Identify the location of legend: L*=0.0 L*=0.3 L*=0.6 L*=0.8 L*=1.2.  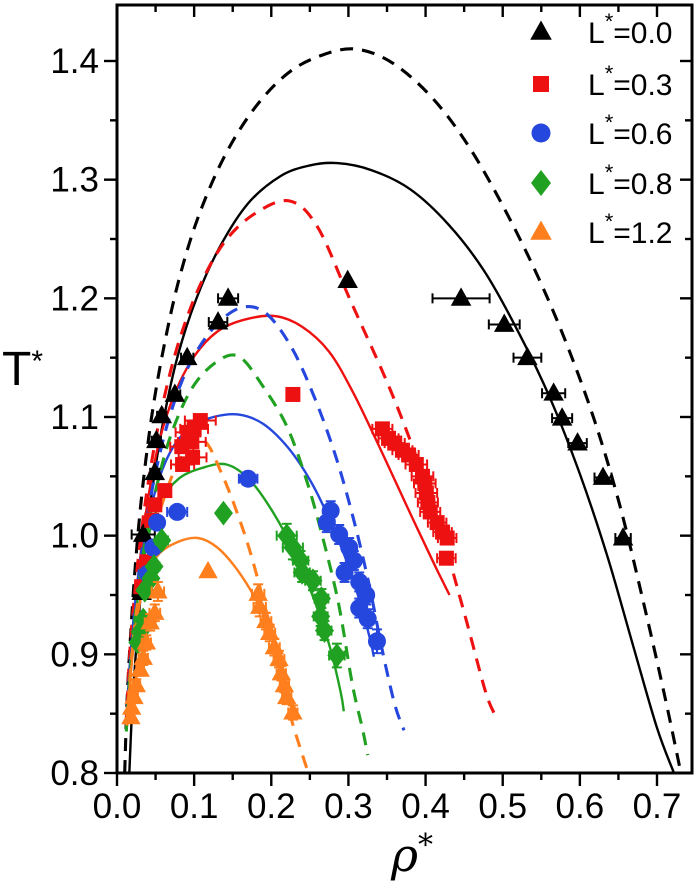
(601, 129).